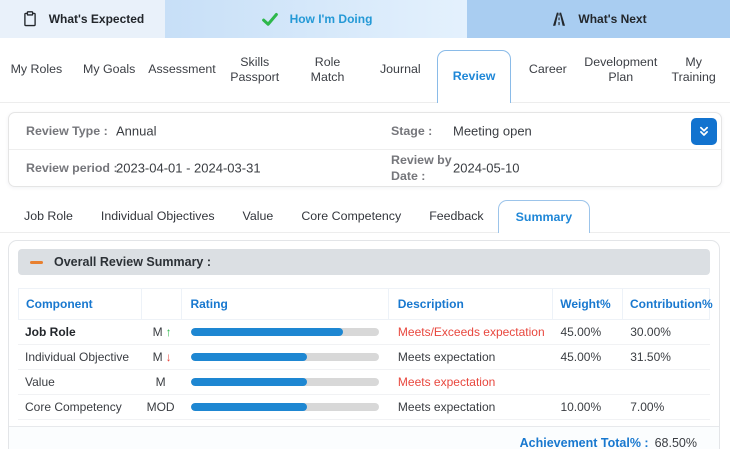 Image resolution: width=730 pixels, height=449 pixels. What do you see at coordinates (80, 304) in the screenshot?
I see `column-header-component: Component` at bounding box center [80, 304].